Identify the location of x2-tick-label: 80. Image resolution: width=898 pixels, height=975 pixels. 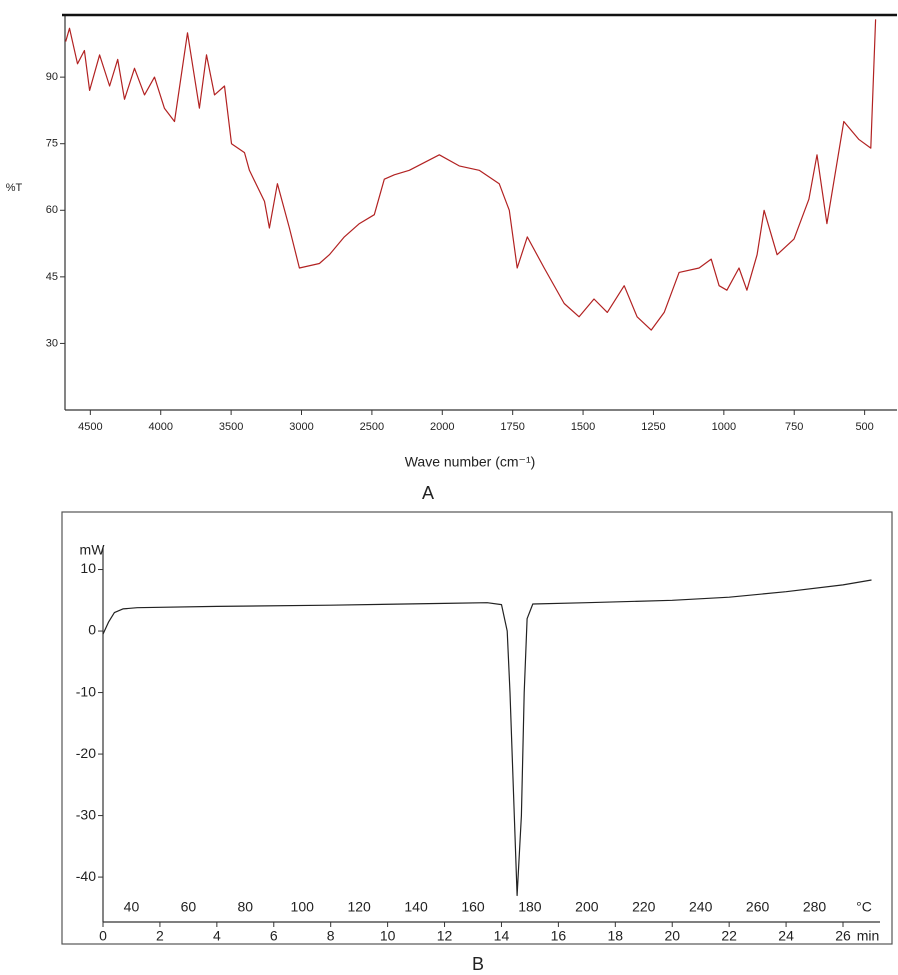
(246, 907).